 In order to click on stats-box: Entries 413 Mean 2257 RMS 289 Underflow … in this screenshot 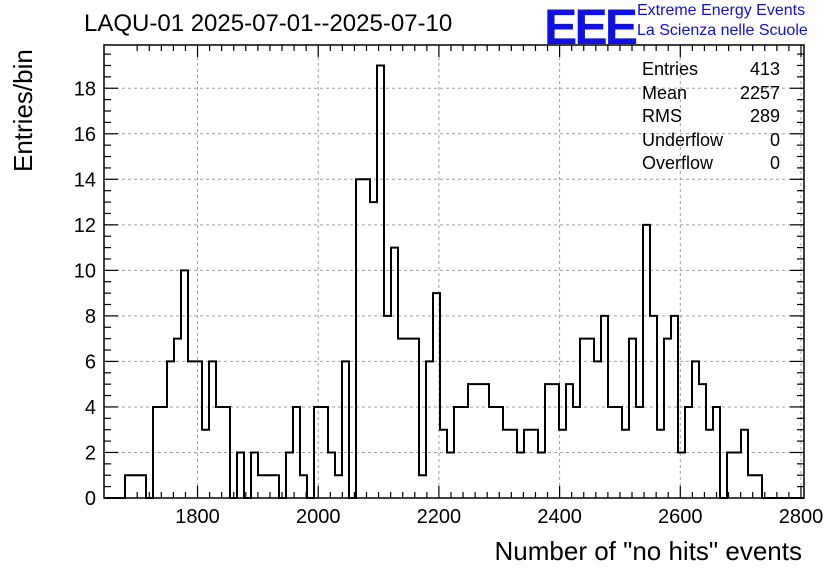, I will do `click(711, 117)`.